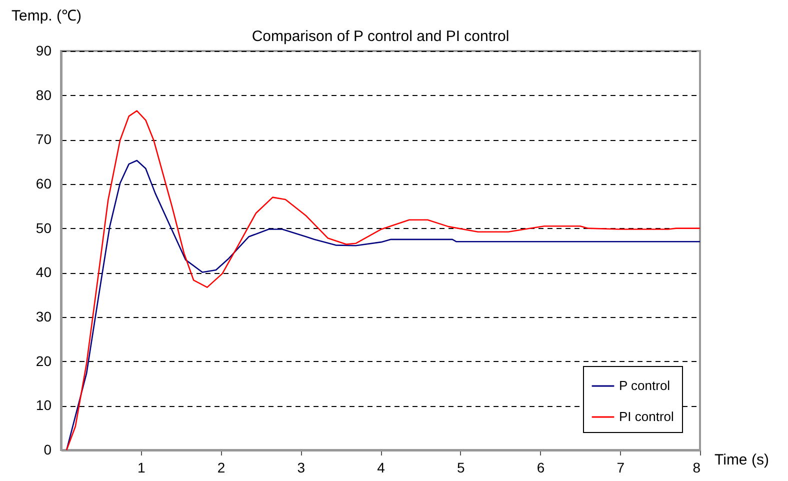  Describe the element at coordinates (141, 468) in the screenshot. I see `x-tick-label: 1` at that location.